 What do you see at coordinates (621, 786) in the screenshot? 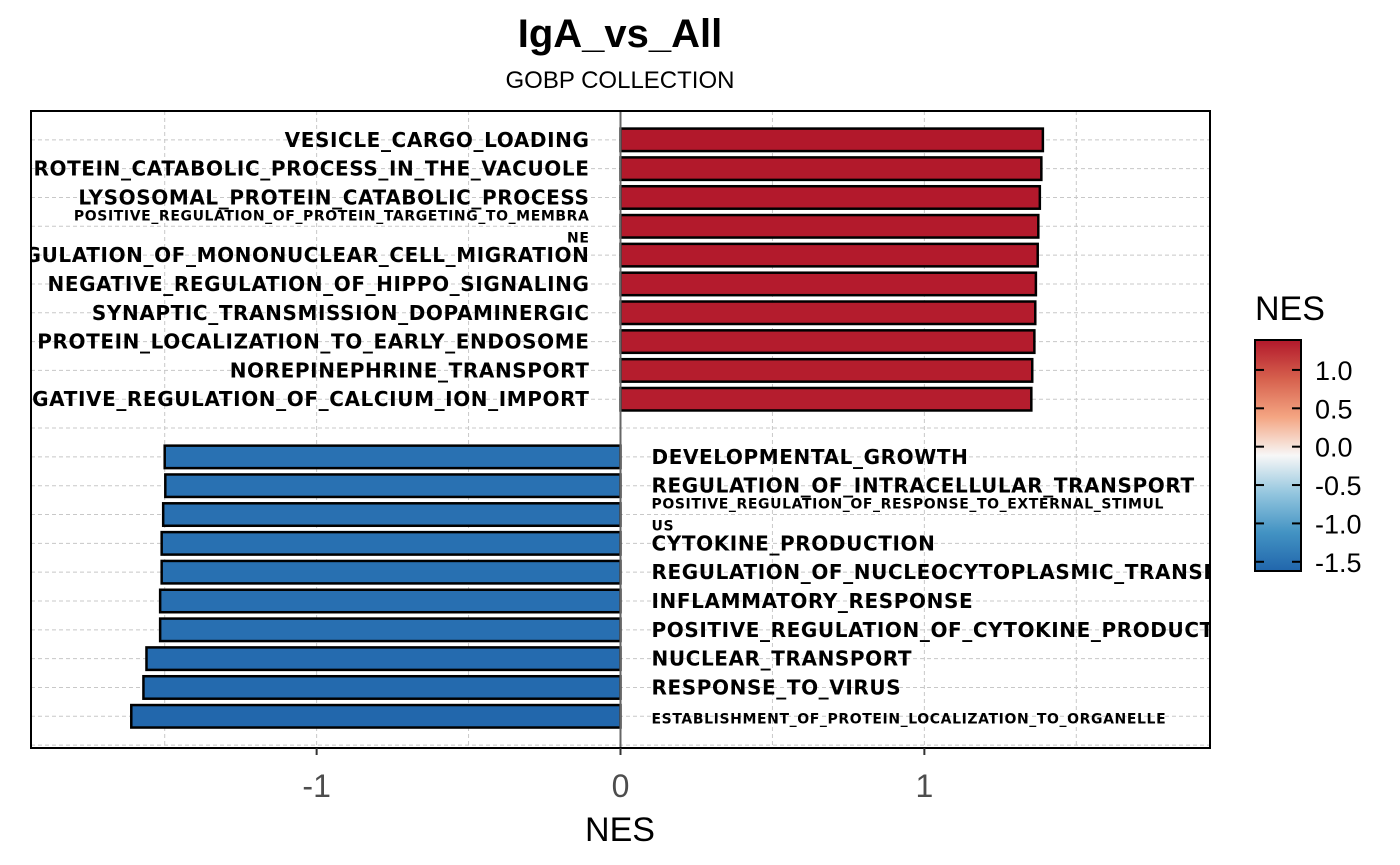
I see `x-tick-label-1: 0` at bounding box center [621, 786].